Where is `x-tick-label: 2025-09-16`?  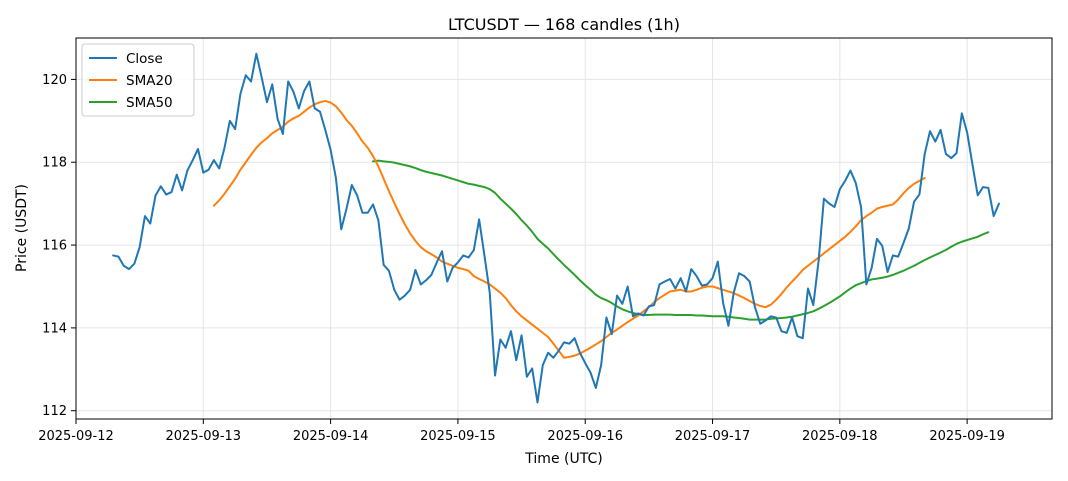
x-tick-label: 2025-09-16 is located at coordinates (585, 436).